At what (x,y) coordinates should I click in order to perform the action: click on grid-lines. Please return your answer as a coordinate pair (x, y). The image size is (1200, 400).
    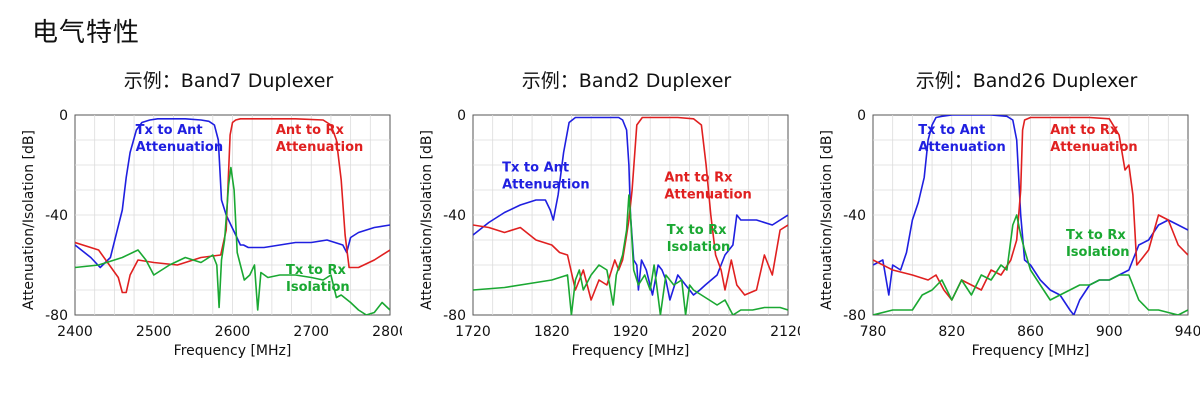
    Looking at the image, I should click on (232, 215).